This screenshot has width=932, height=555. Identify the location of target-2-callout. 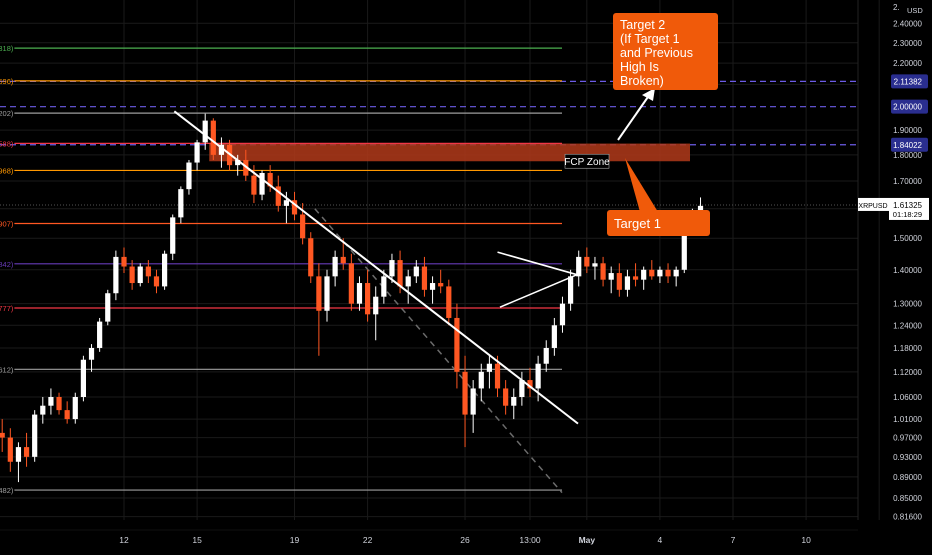
(665, 51).